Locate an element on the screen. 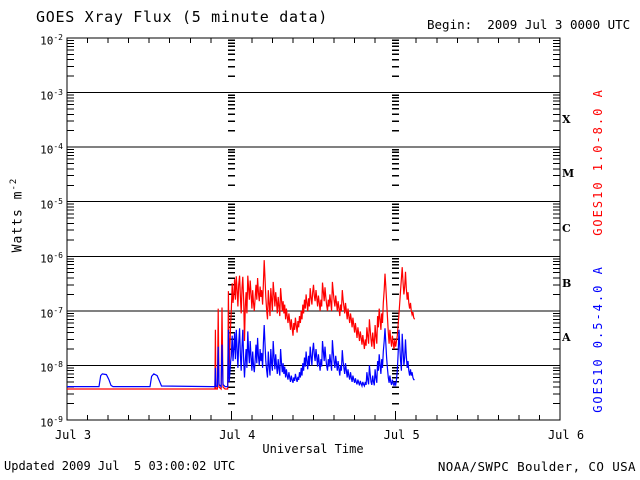 The height and width of the screenshot is (480, 640). flare-class-m: M is located at coordinates (568, 174).